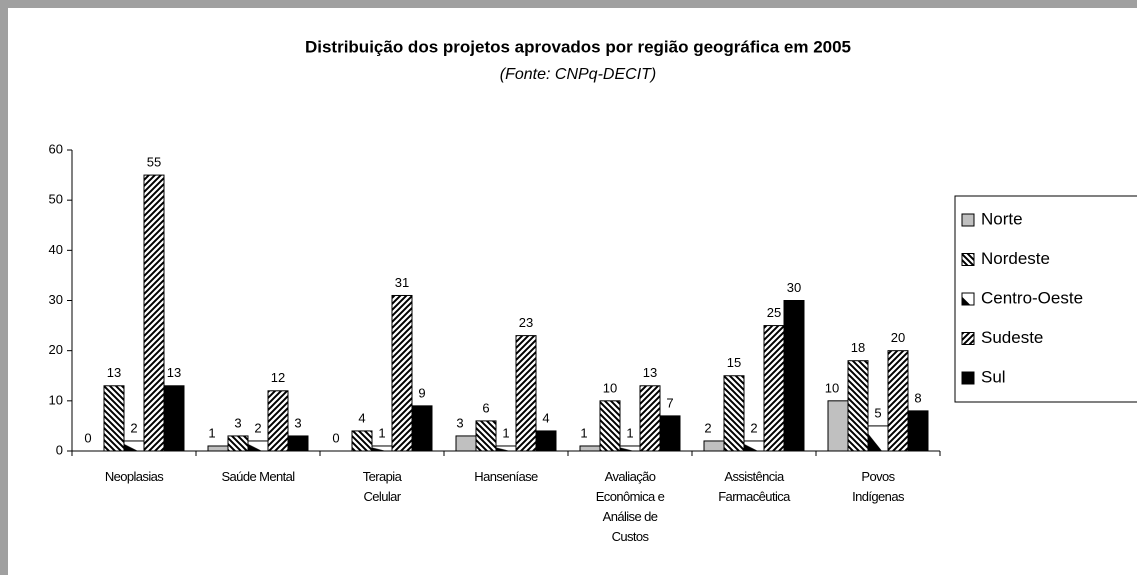 This screenshot has width=1137, height=580. Describe the element at coordinates (59, 449) in the screenshot. I see `y-tick-label: 0` at that location.